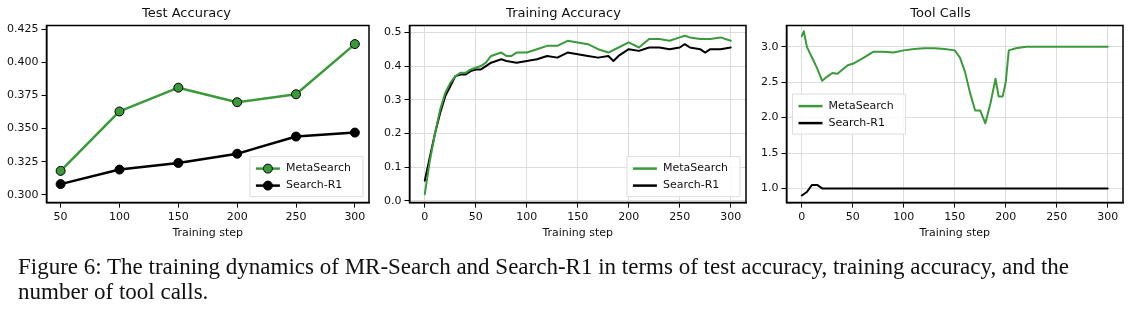 This screenshot has width=1132, height=331. What do you see at coordinates (22, 29) in the screenshot?
I see `y-tick-label: 0.425` at bounding box center [22, 29].